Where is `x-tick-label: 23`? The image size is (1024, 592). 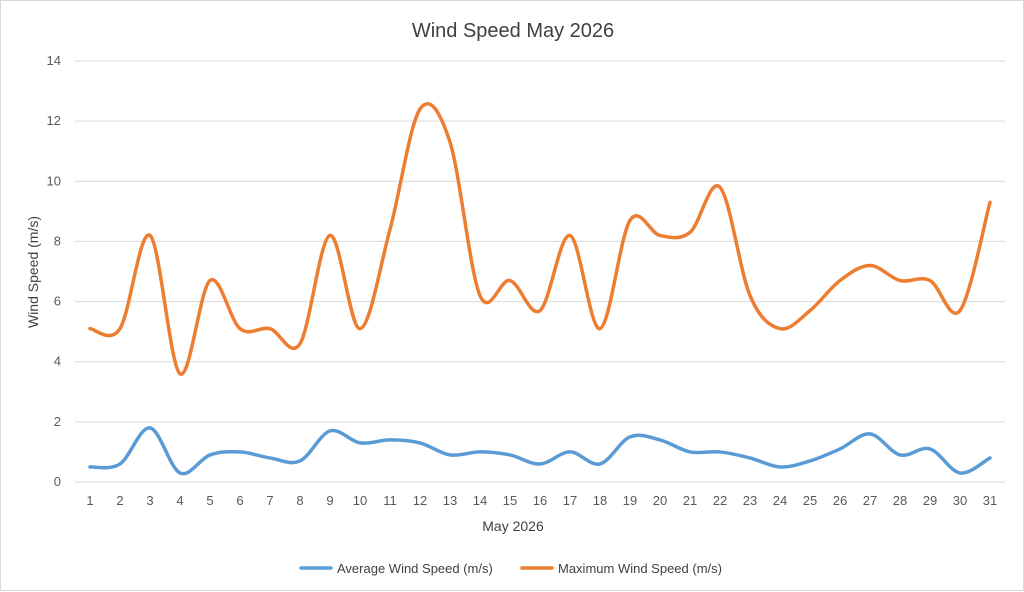
x-tick-label: 23 is located at coordinates (750, 500).